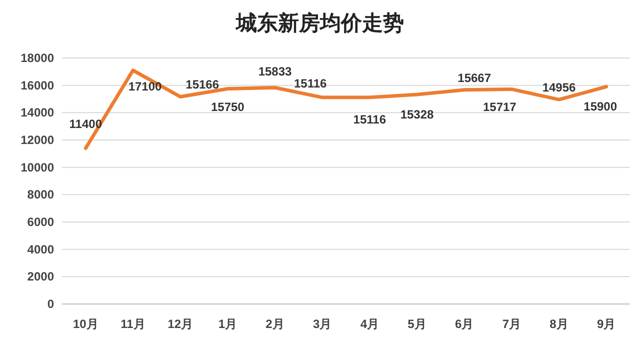 Image resolution: width=640 pixels, height=345 pixels. I want to click on y-tick-label: 18000, so click(37, 58).